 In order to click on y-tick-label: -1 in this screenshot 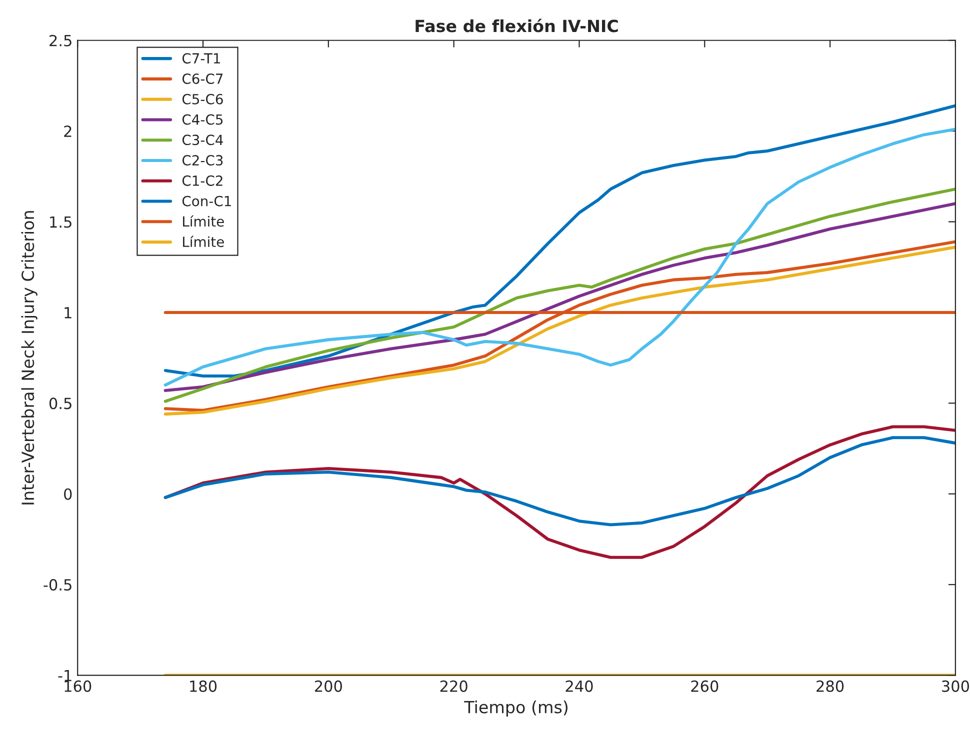, I will do `click(65, 676)`.